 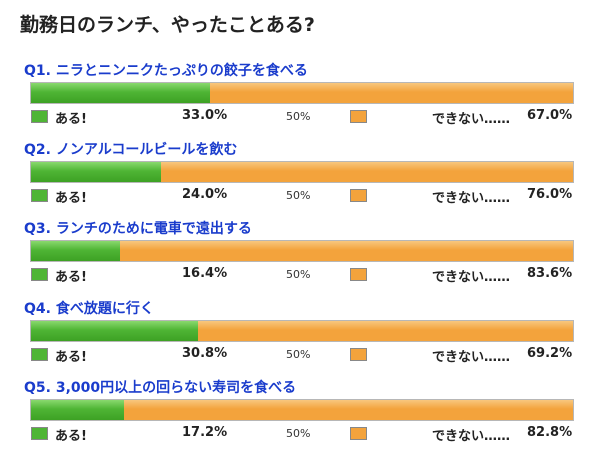 What do you see at coordinates (205, 115) in the screenshot?
I see `yes-percentage: 33.0%` at bounding box center [205, 115].